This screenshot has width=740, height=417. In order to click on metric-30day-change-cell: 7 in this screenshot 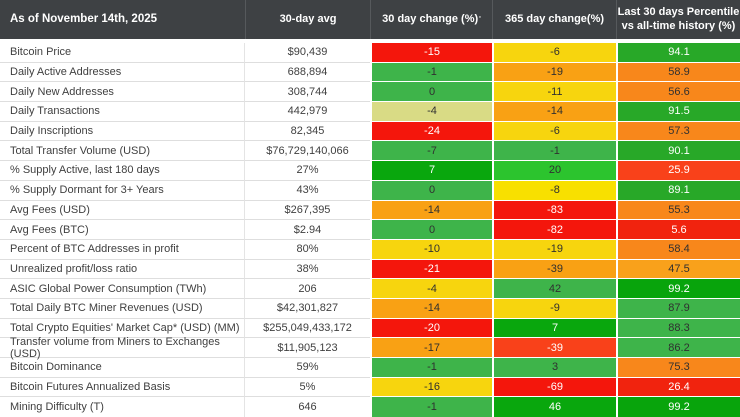, I will do `click(431, 171)`.